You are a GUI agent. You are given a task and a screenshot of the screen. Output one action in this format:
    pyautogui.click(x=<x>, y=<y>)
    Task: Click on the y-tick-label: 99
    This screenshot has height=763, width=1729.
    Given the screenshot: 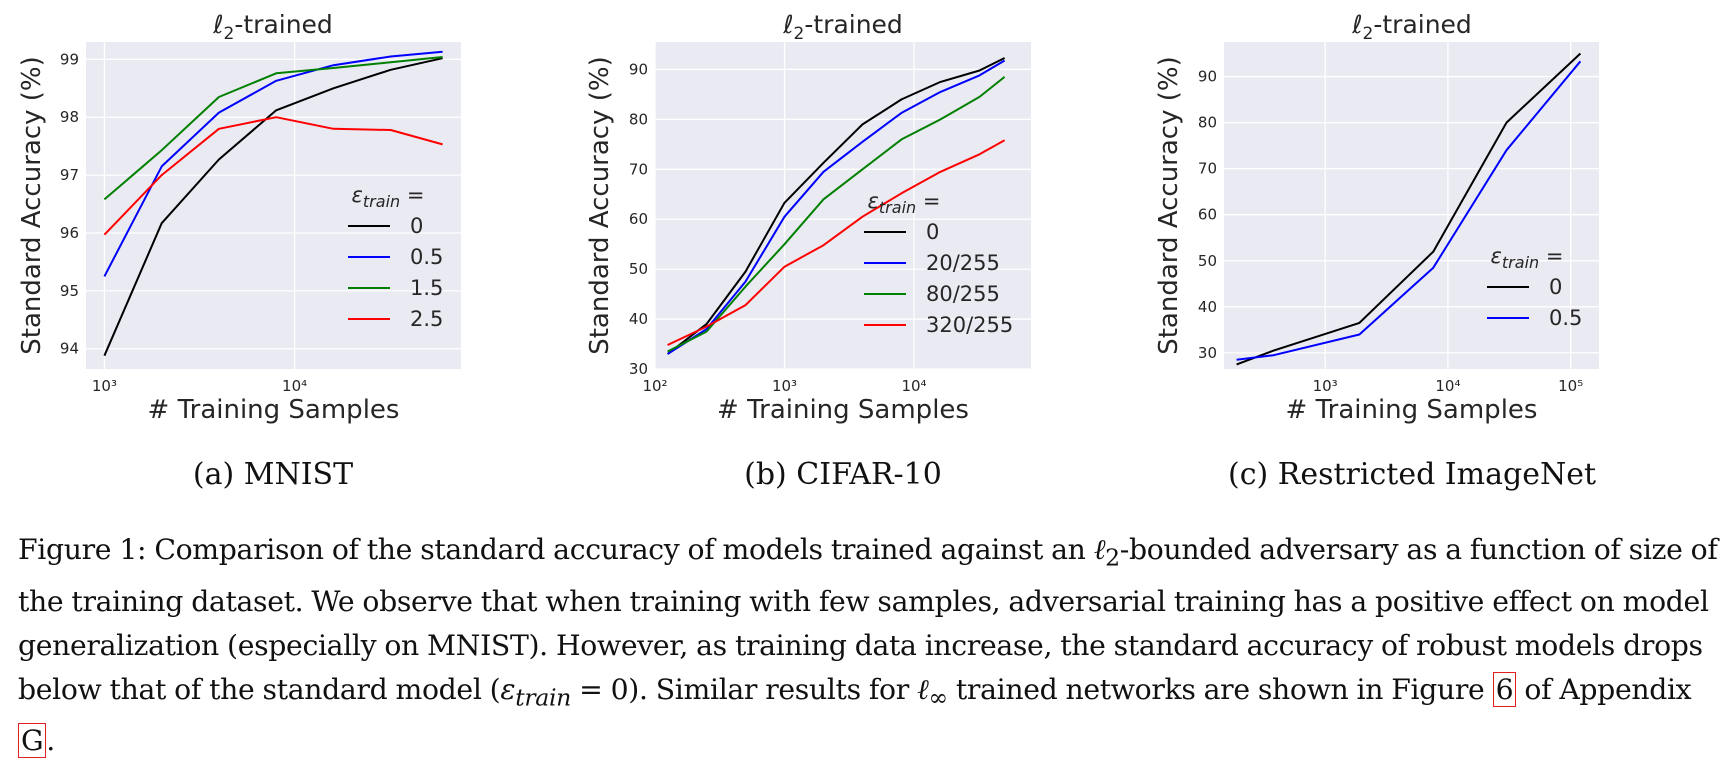 What is the action you would take?
    pyautogui.click(x=69, y=59)
    